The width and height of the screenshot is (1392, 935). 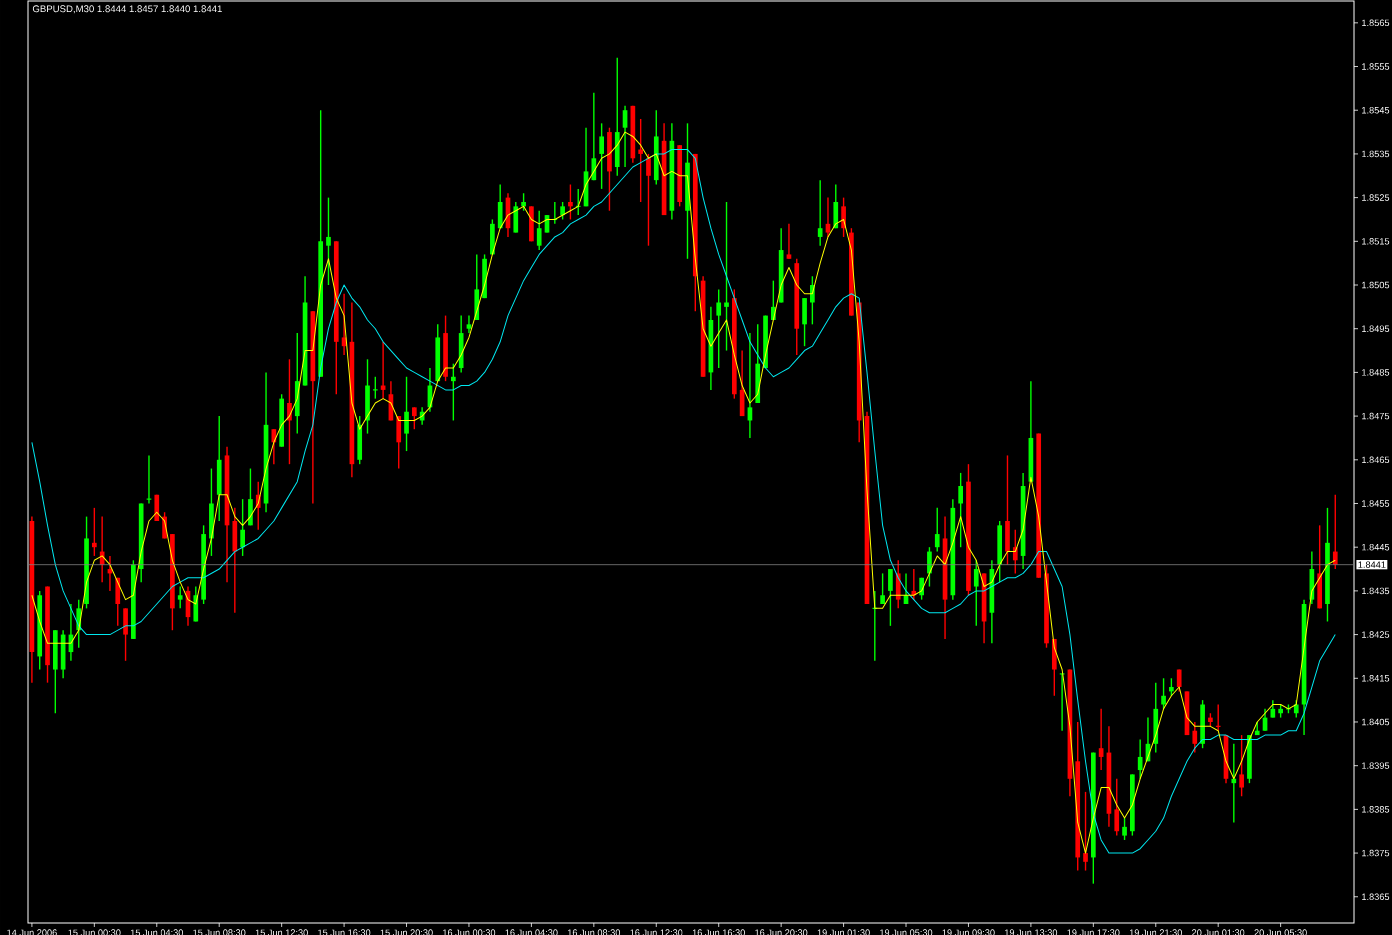 What do you see at coordinates (1376, 23) in the screenshot?
I see `y-tick-label: 1.8565` at bounding box center [1376, 23].